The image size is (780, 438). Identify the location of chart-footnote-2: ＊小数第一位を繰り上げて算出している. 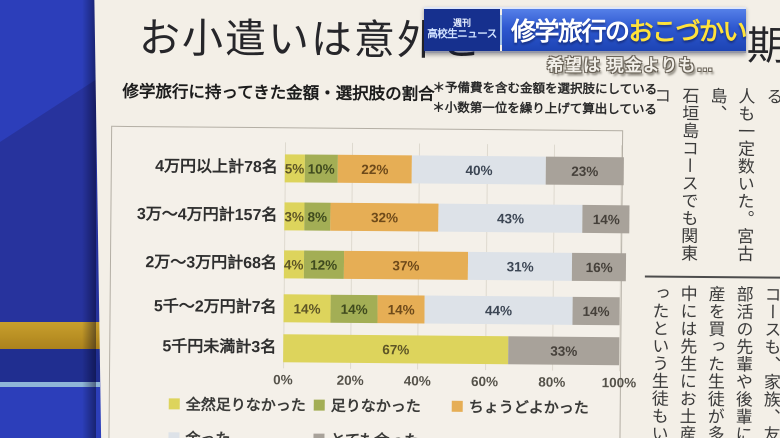
(545, 108).